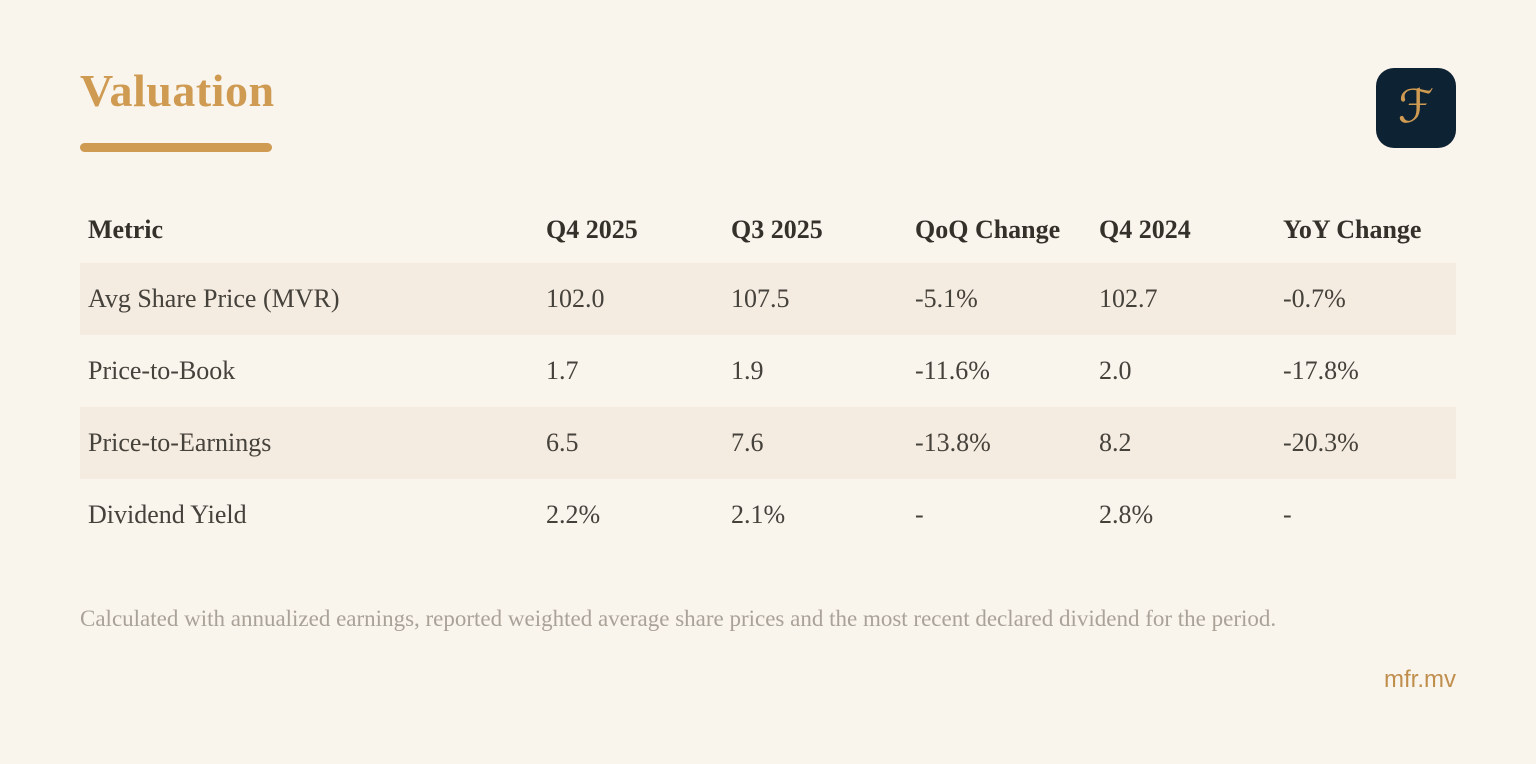  I want to click on value-qoq-change: -11.6%, so click(952, 370).